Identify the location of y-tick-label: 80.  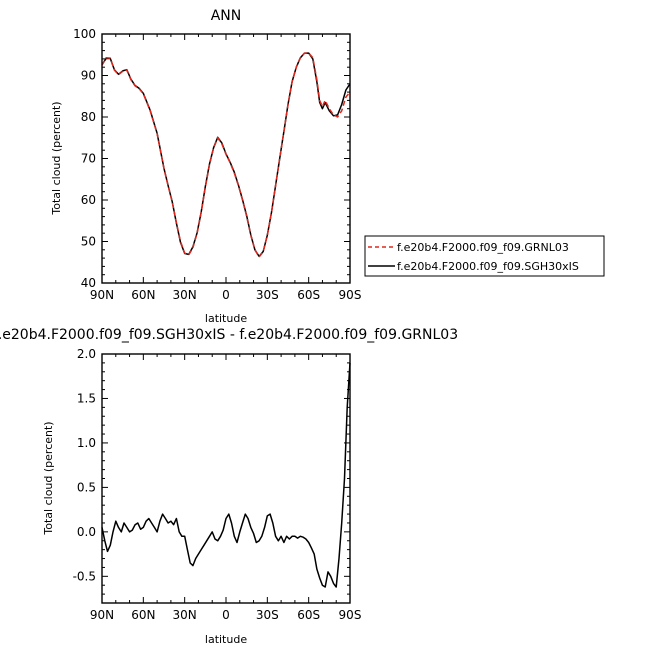
(88, 117).